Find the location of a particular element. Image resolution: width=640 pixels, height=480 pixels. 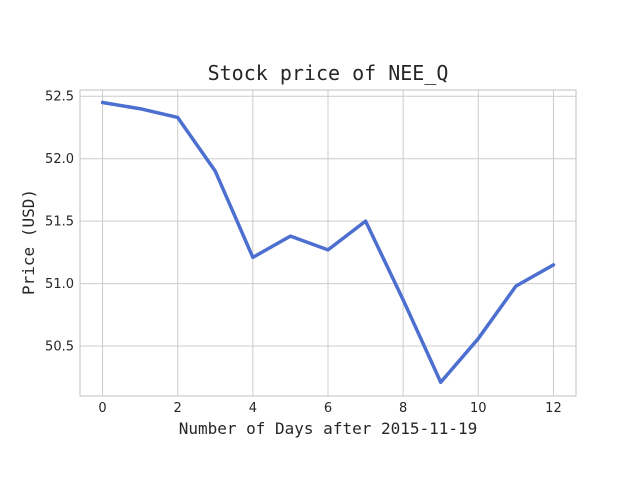

x-tick-label: 6 is located at coordinates (328, 408).